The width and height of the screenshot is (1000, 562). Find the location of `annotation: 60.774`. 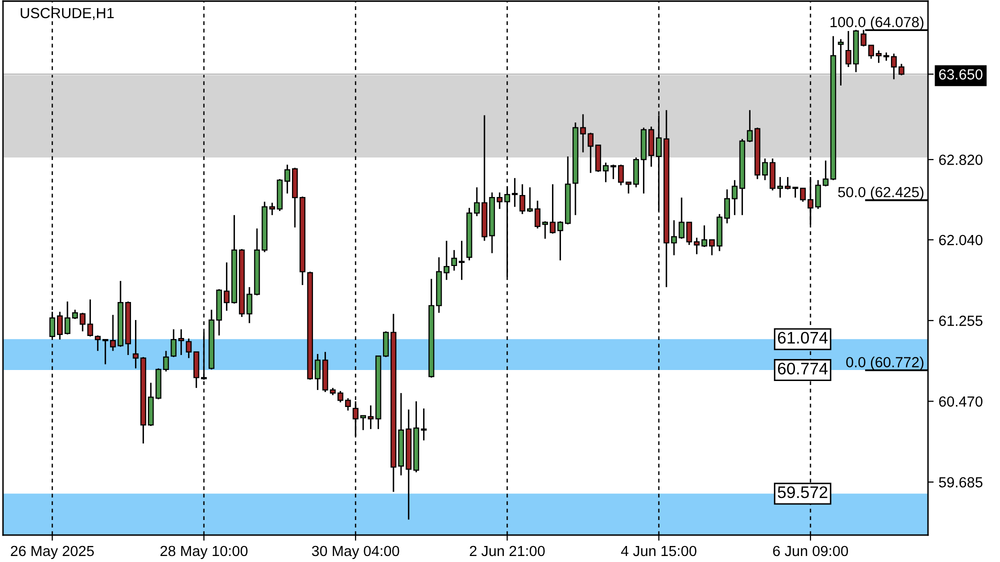

annotation: 60.774 is located at coordinates (803, 368).